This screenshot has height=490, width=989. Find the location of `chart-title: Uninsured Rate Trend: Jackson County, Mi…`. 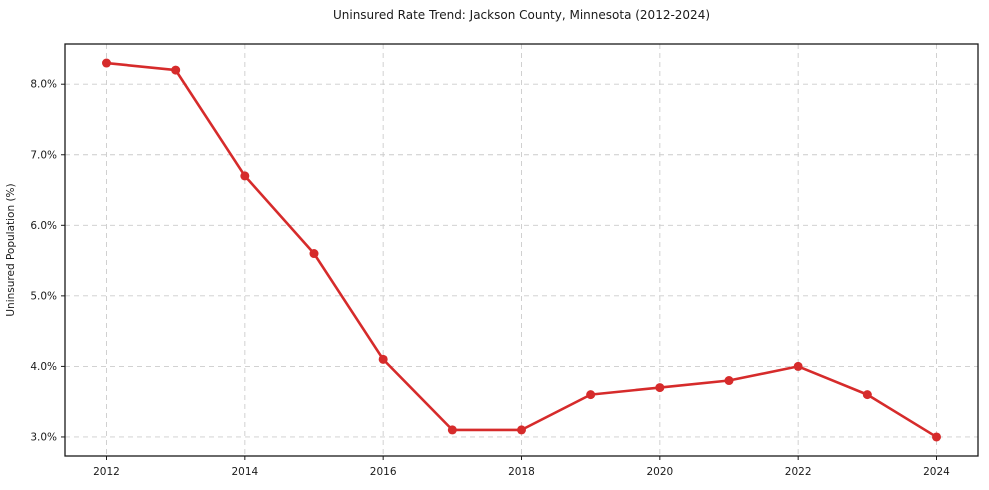

chart-title: Uninsured Rate Trend: Jackson County, Mi… is located at coordinates (521, 15).